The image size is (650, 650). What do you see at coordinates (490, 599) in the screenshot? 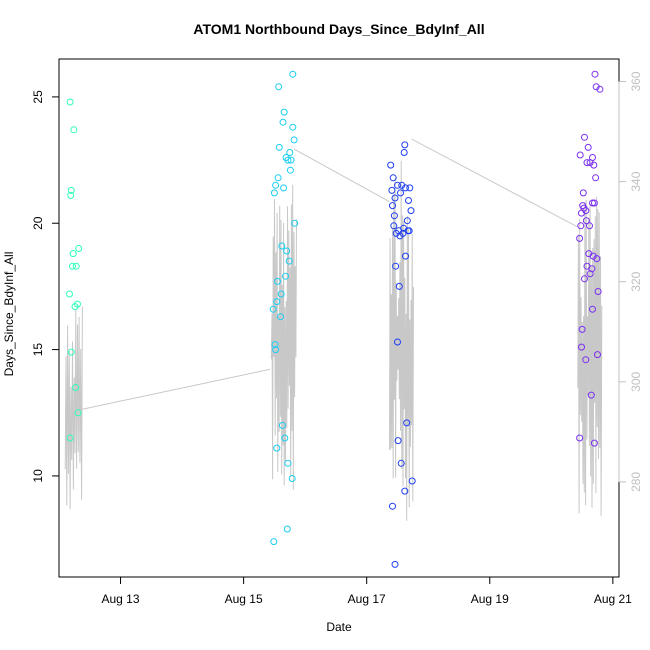
I see `x-tick-label: Aug 19` at bounding box center [490, 599].